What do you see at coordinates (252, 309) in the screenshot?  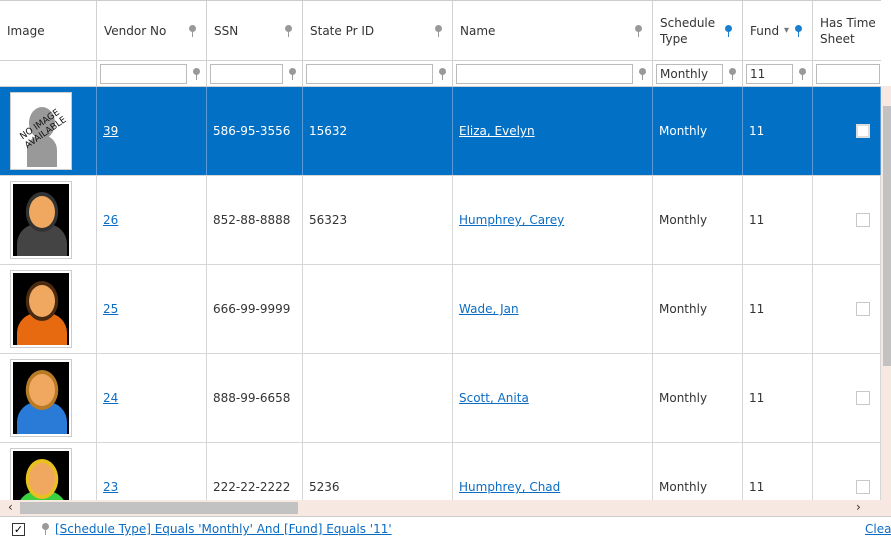 I see `cell-text: 666-99-9999` at bounding box center [252, 309].